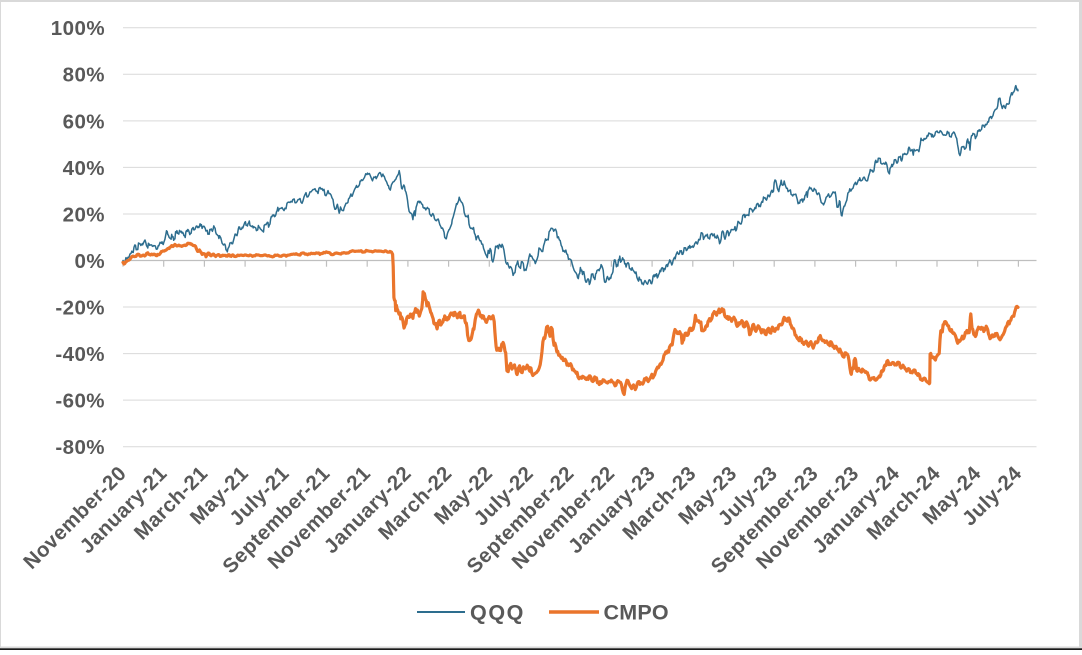  Describe the element at coordinates (636, 613) in the screenshot. I see `svg-text: CMPO` at that location.